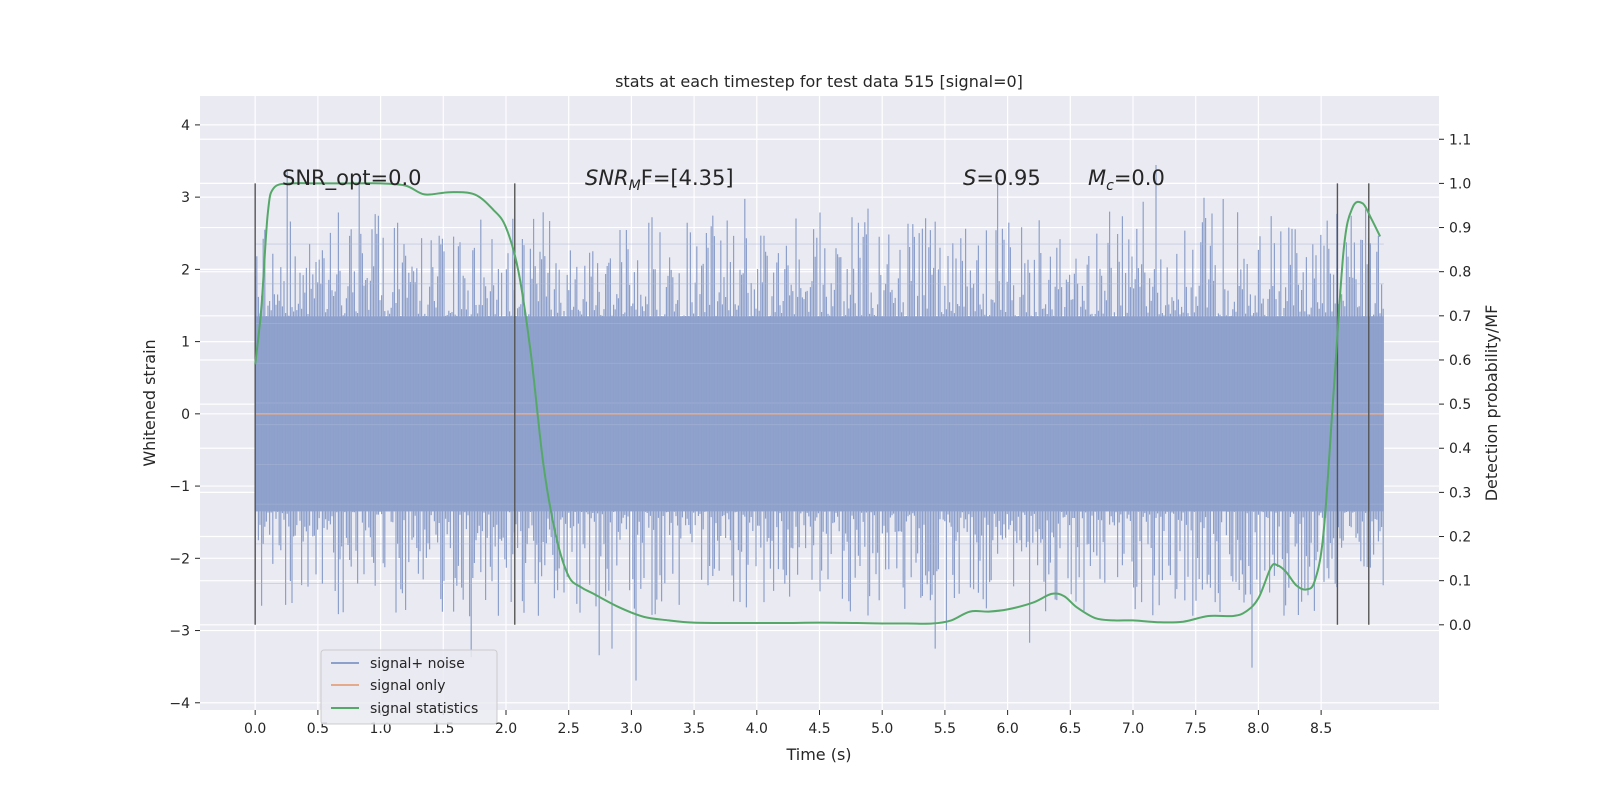 This screenshot has height=800, width=1600. I want to click on legend-label-signal-statistics: signal statistics, so click(424, 709).